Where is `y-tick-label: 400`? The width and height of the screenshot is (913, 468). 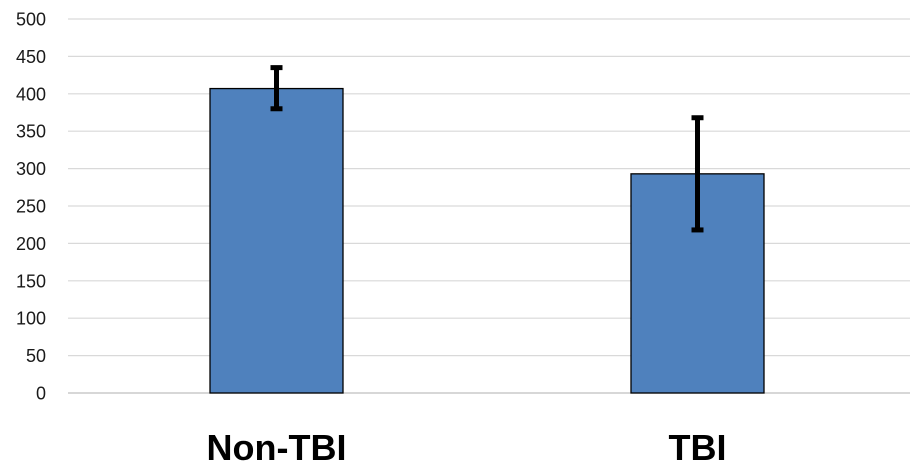 y-tick-label: 400 is located at coordinates (31, 94).